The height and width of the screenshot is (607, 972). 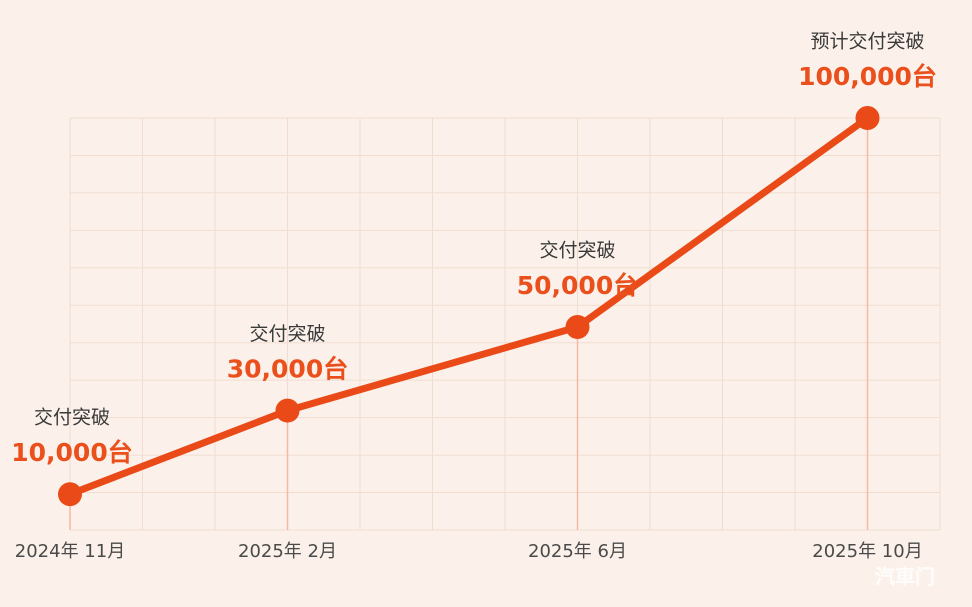 I want to click on value-label: 30,000台, so click(x=287, y=369).